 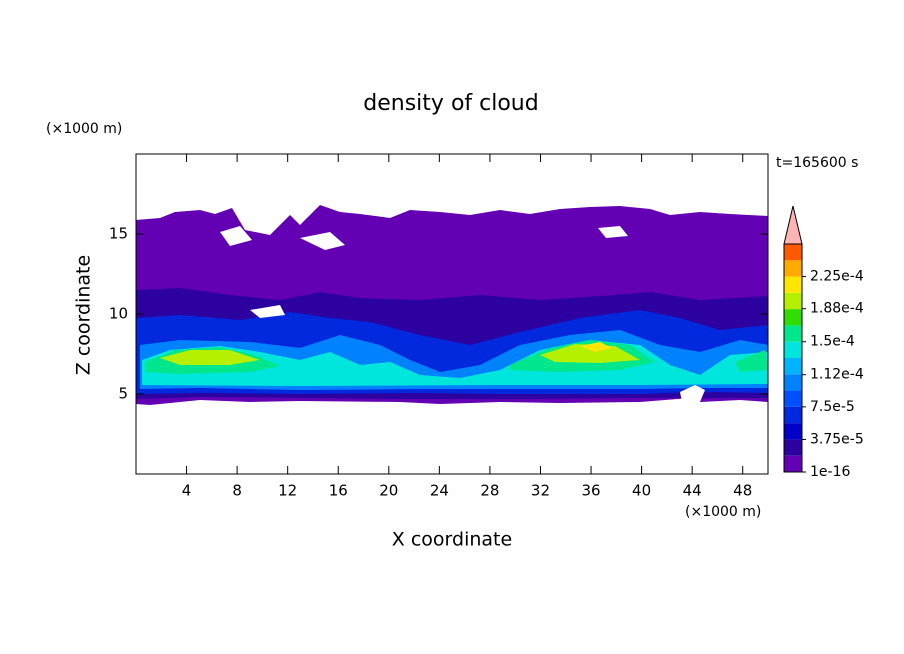 What do you see at coordinates (830, 472) in the screenshot?
I see `colorbar-tick-label: 1e-16` at bounding box center [830, 472].